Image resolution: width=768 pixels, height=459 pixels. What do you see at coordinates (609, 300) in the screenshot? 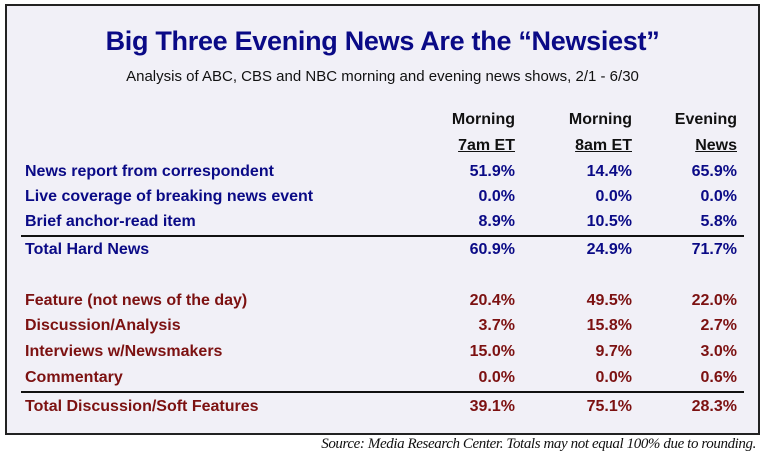
I see `cell-value-col-2: 49.5%` at bounding box center [609, 300].